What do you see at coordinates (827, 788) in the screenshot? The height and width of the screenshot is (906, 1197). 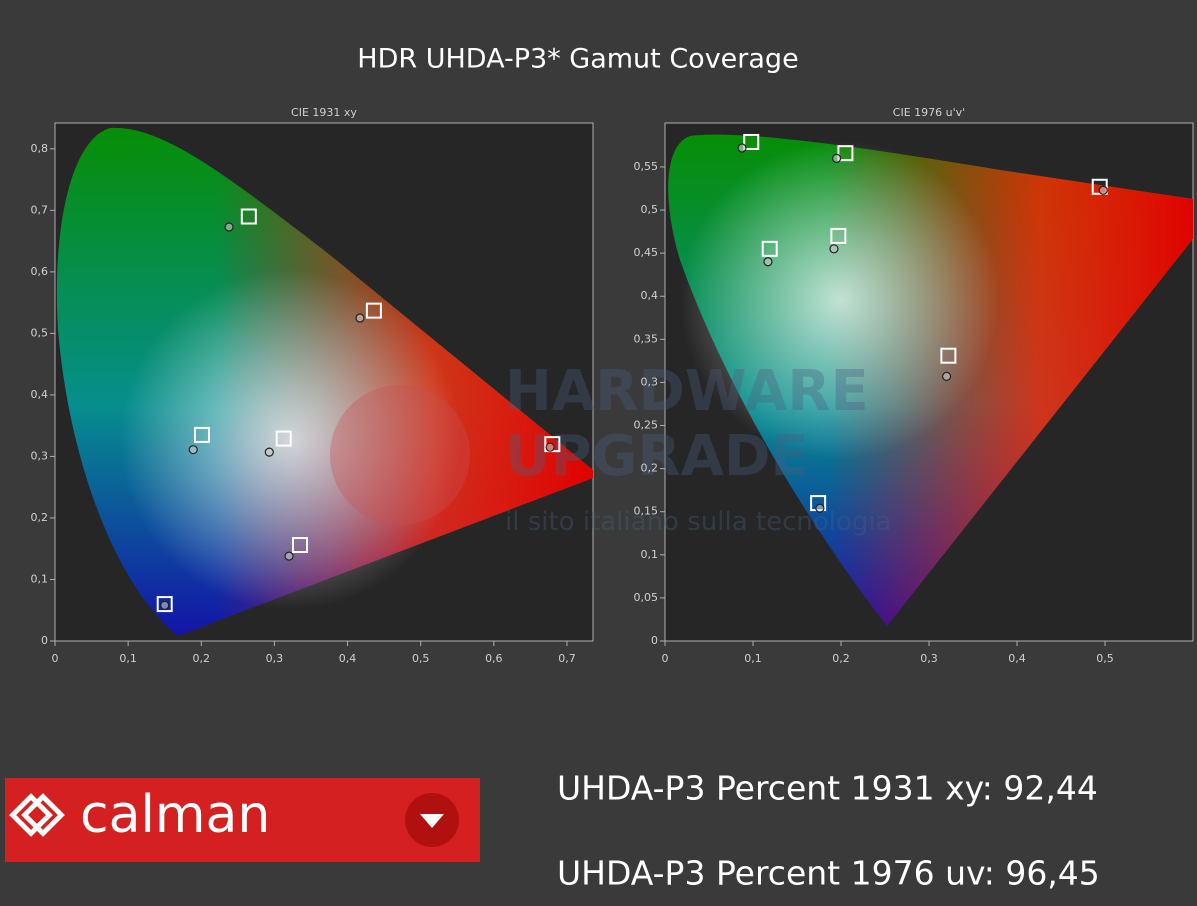 I see `stat-text: UHDA-P3 Percent 1931 xy: 92,44` at bounding box center [827, 788].